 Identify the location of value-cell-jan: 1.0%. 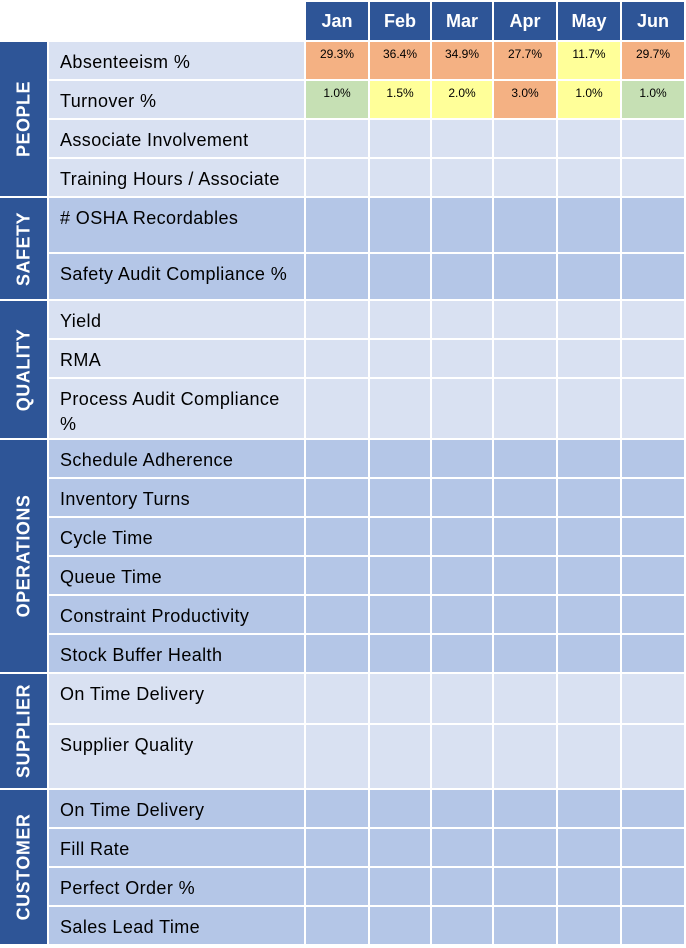
(338, 100).